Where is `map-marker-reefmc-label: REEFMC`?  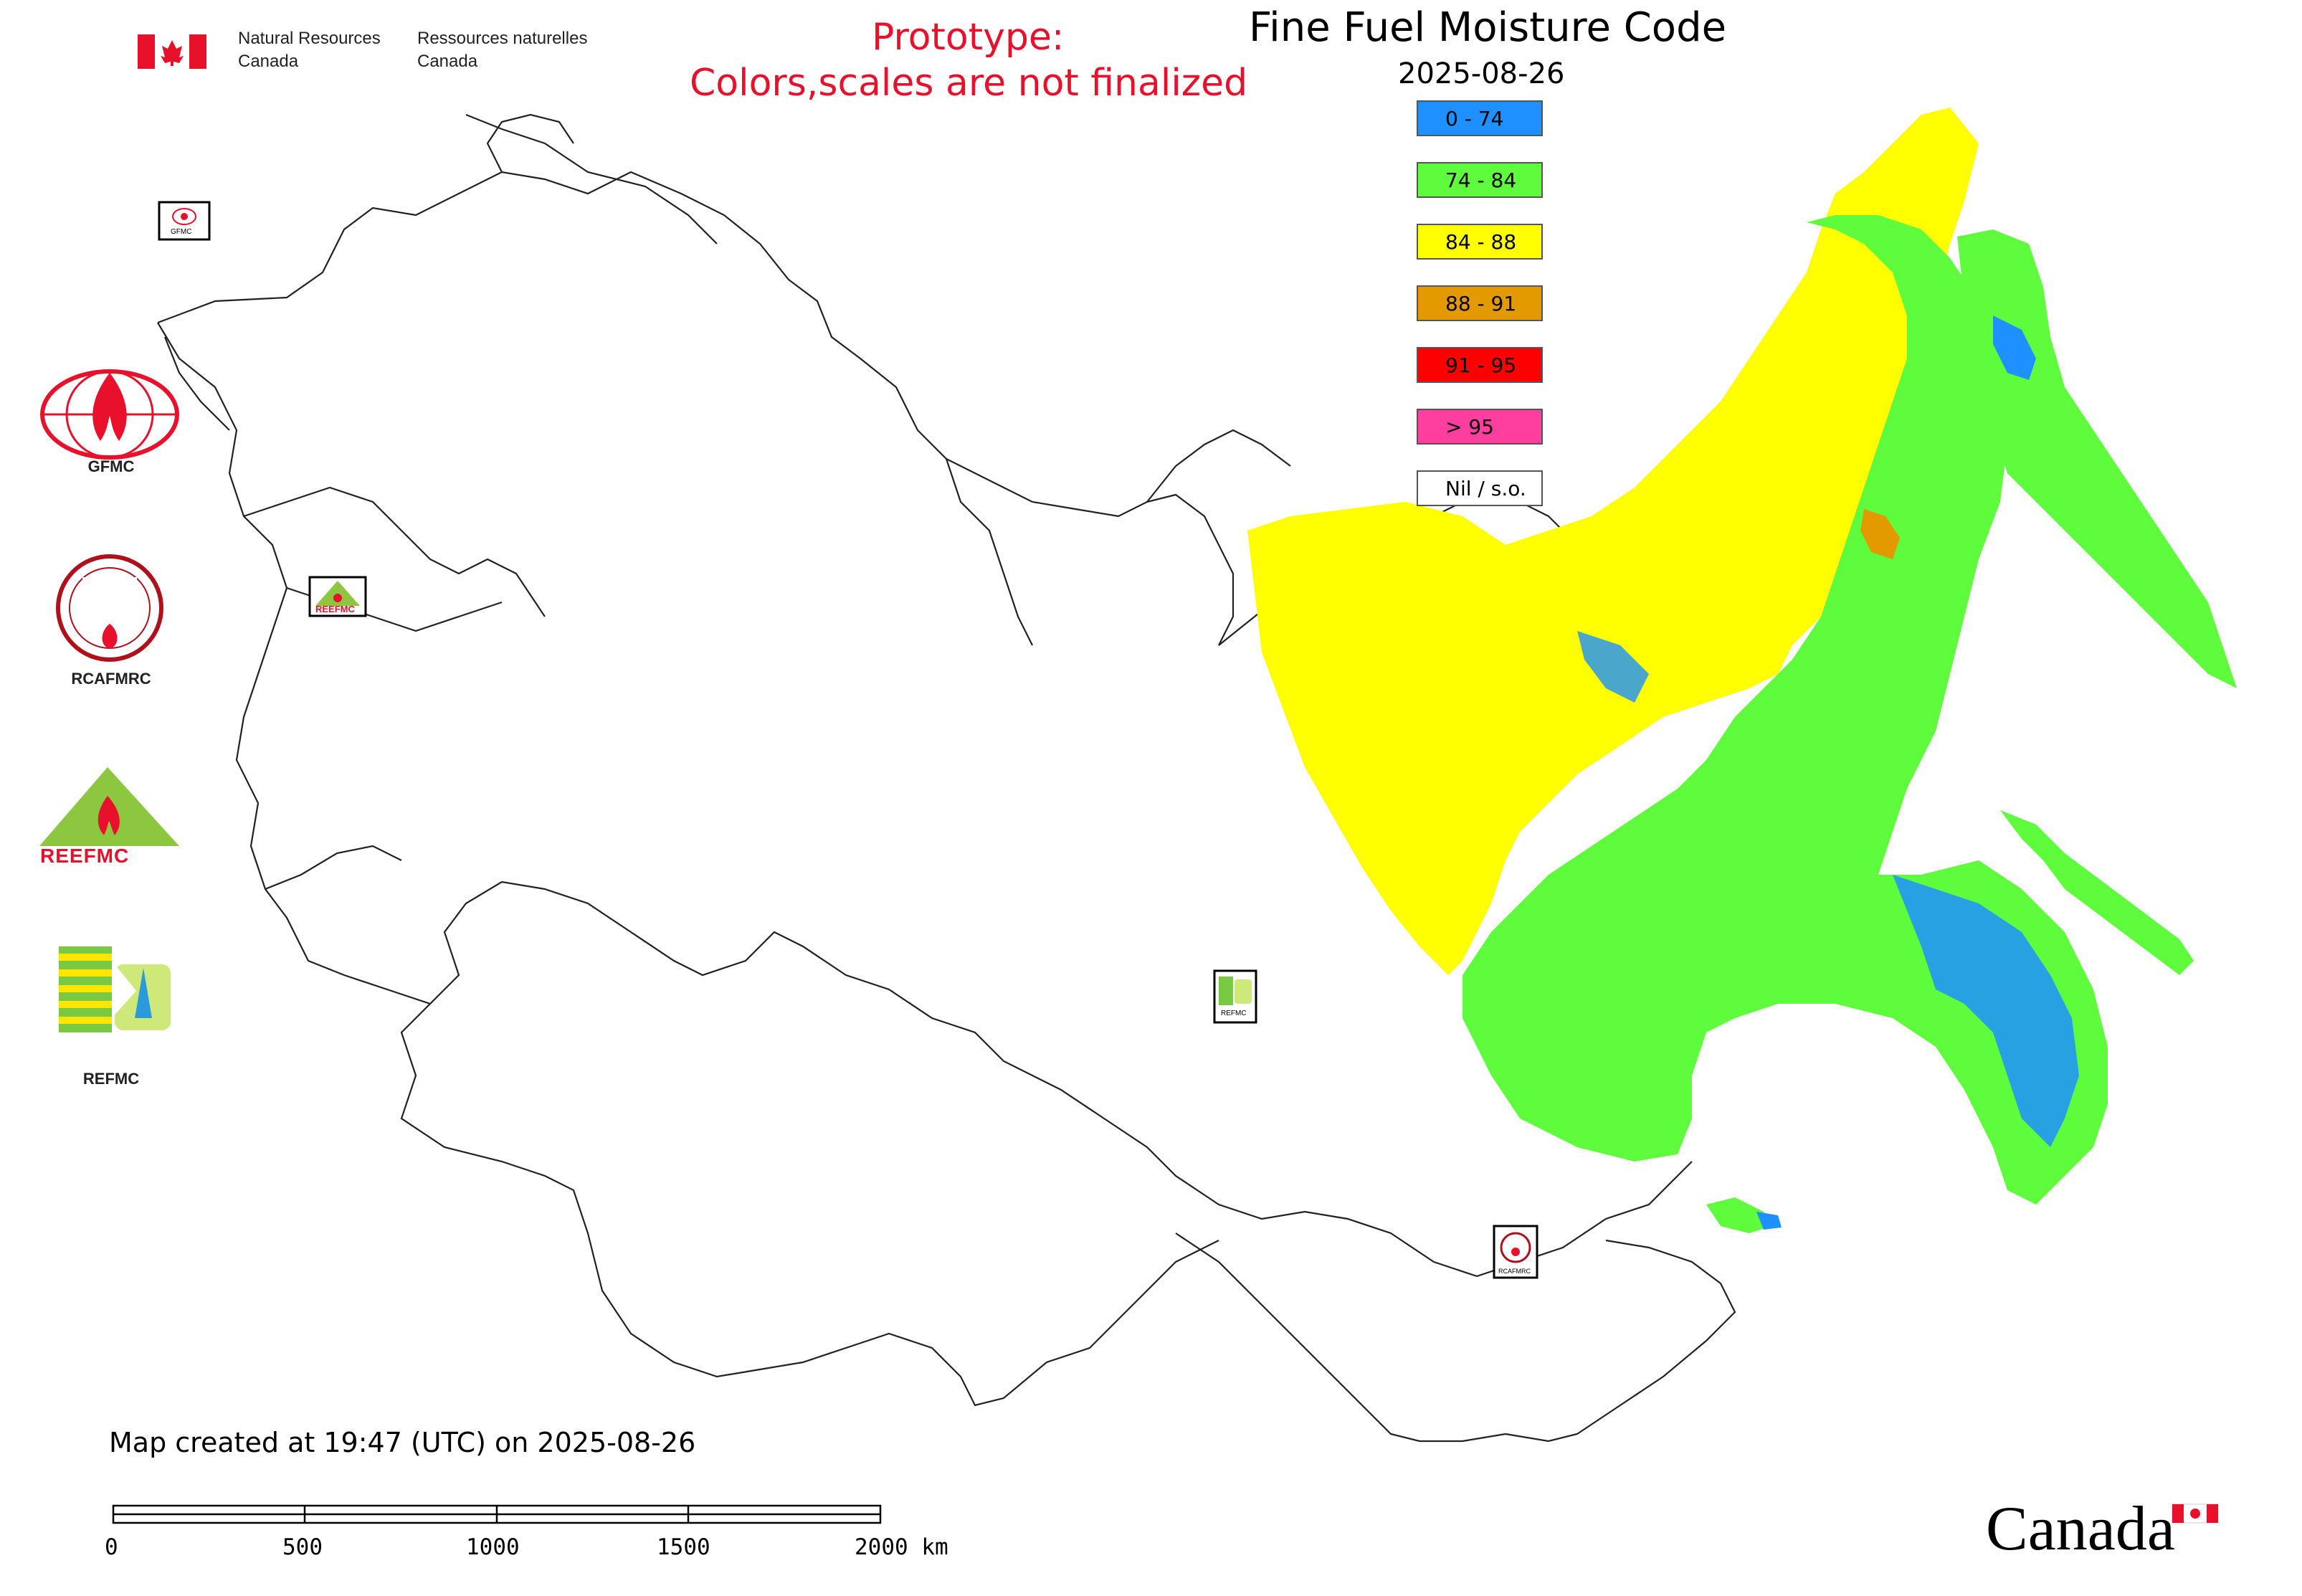
map-marker-reefmc-label: REEFMC is located at coordinates (335, 609).